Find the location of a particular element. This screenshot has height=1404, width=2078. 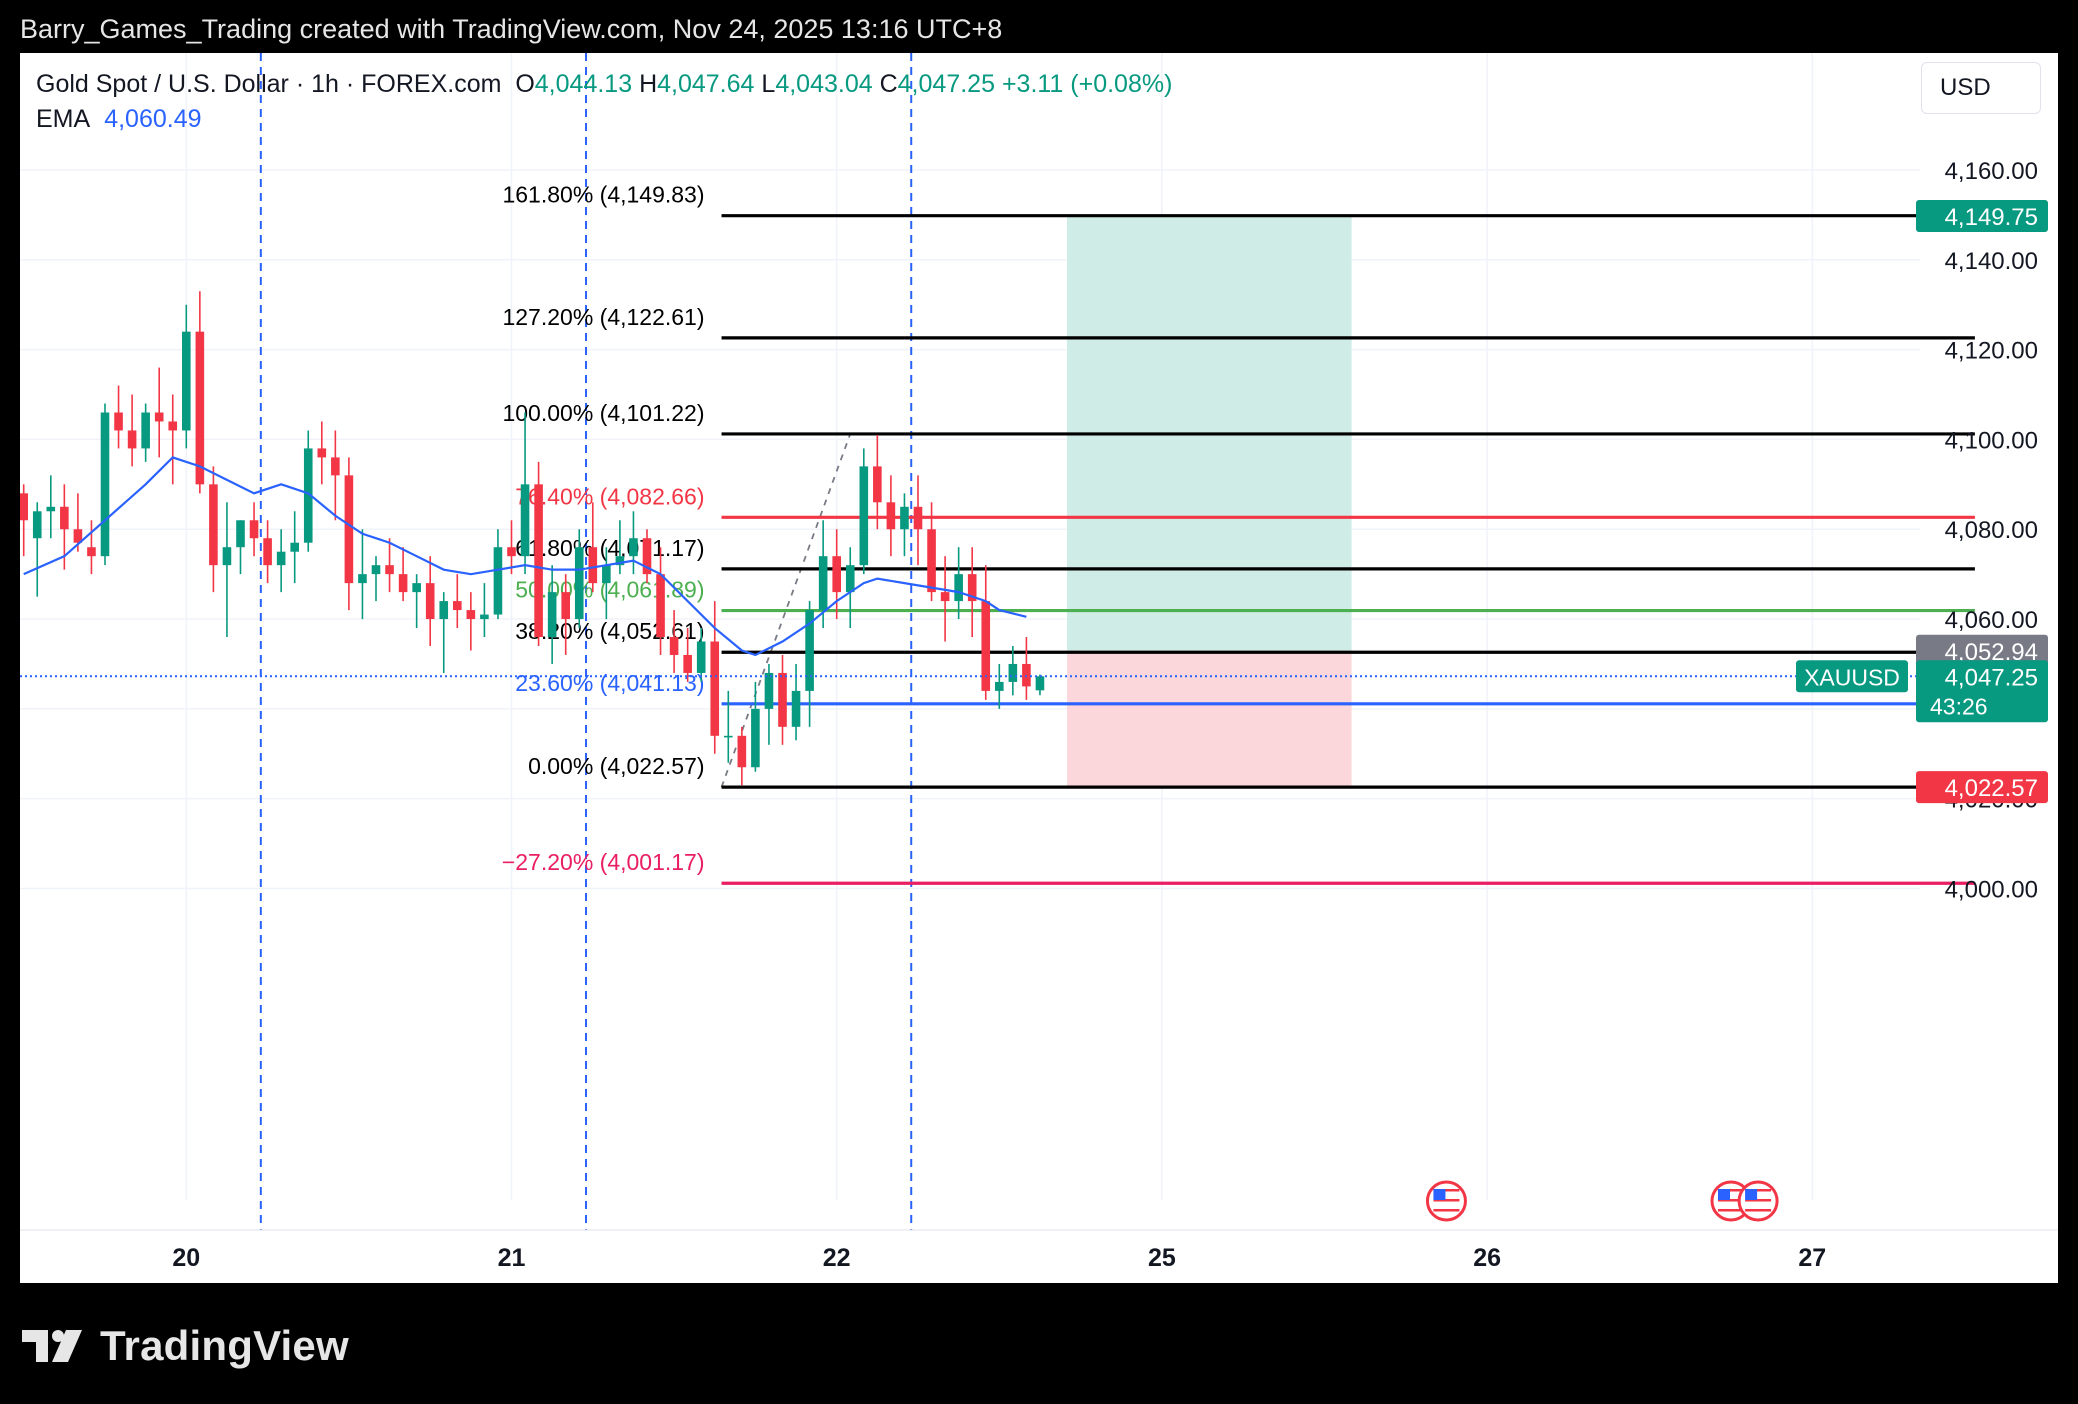

time-axis-tick-label: 27 is located at coordinates (1812, 1258).